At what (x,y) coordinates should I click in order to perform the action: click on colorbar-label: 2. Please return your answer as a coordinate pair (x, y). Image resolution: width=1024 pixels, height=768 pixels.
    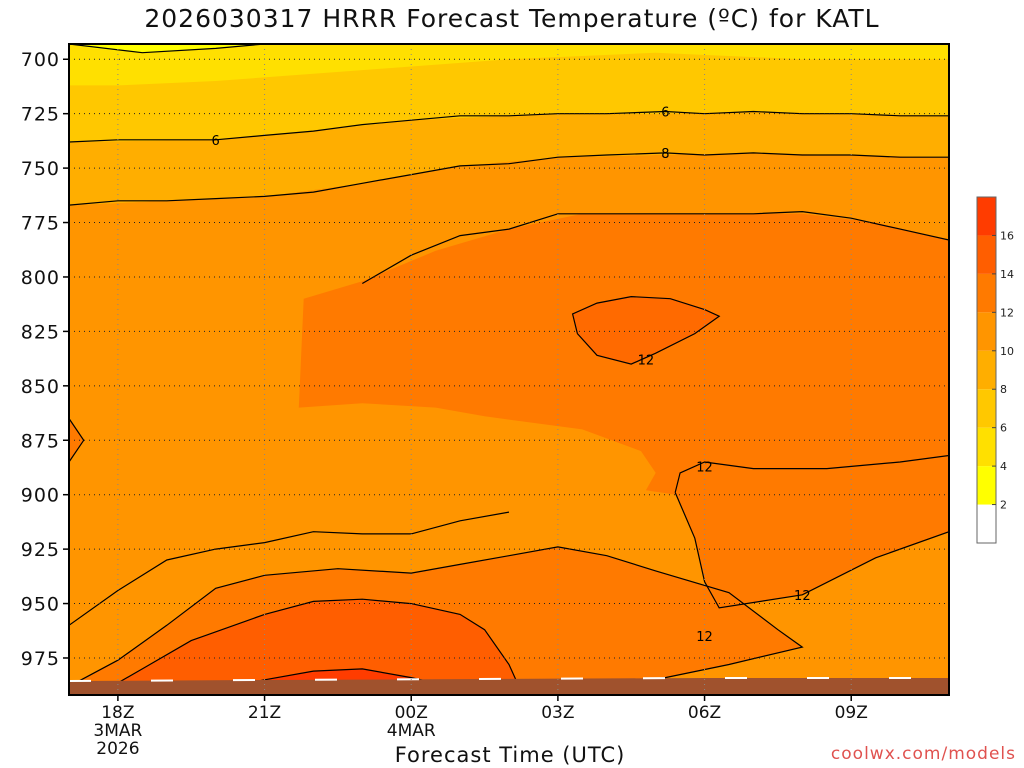
    Looking at the image, I should click on (1003, 505).